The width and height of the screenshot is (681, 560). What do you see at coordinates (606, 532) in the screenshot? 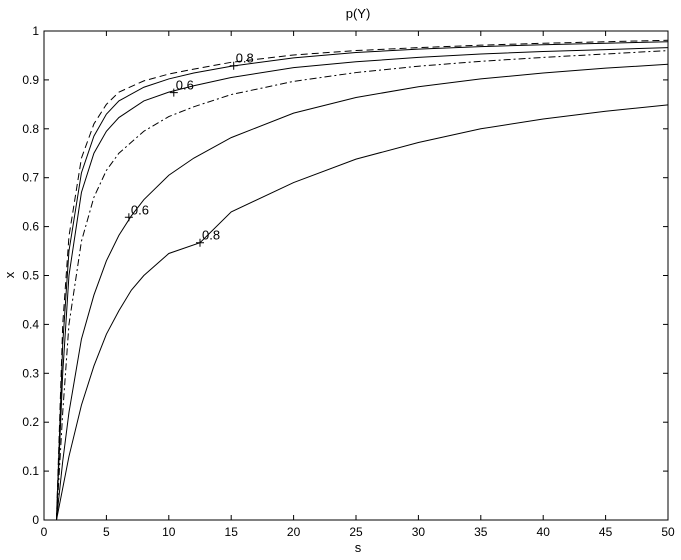
I see `x-tick-label: 45` at bounding box center [606, 532].